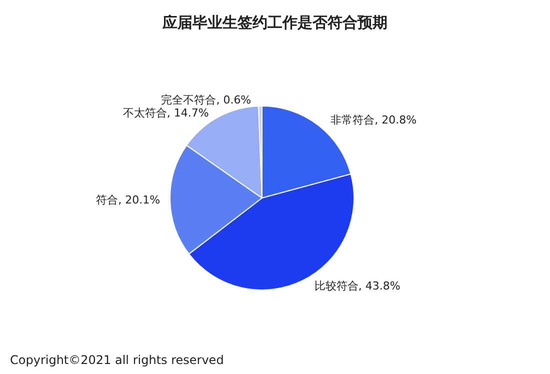 This screenshot has height=374, width=550. Describe the element at coordinates (357, 285) in the screenshot. I see `slice-label: 比较符合, 43.8%` at that location.